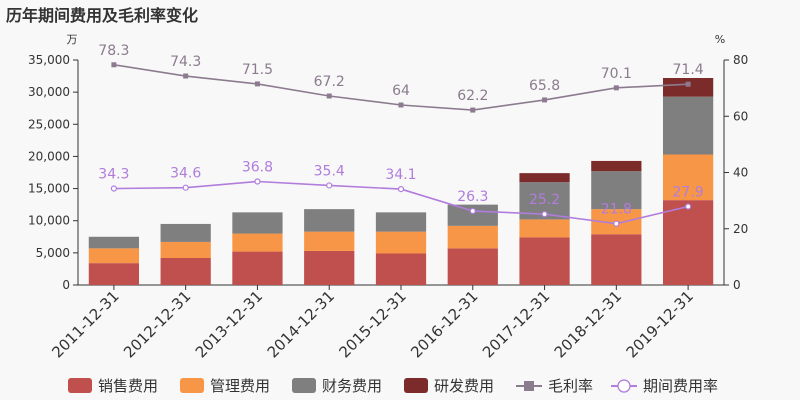 This screenshot has width=800, height=400. I want to click on left-axis-tick-label: 15,000, so click(49, 189).